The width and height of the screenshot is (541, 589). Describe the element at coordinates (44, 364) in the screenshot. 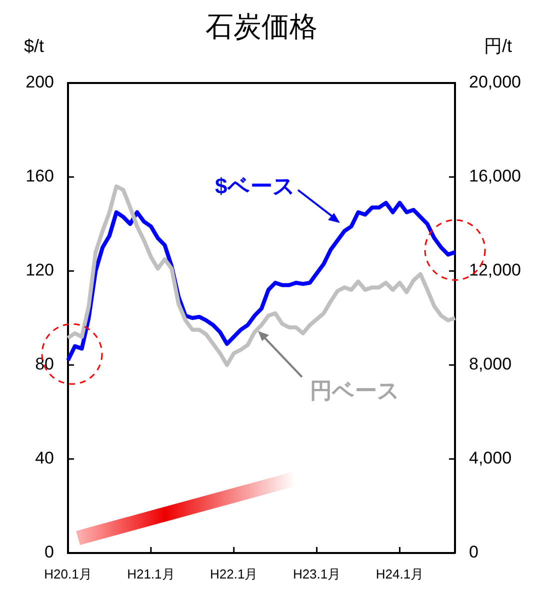

I see `y-tick-label: 80` at that location.